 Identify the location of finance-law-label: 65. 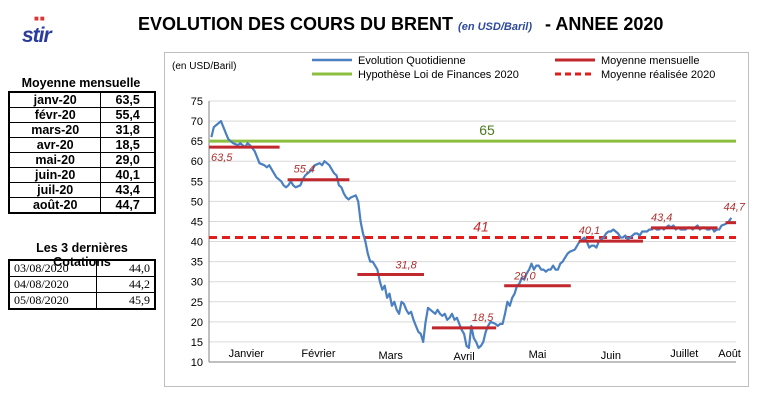
(487, 130).